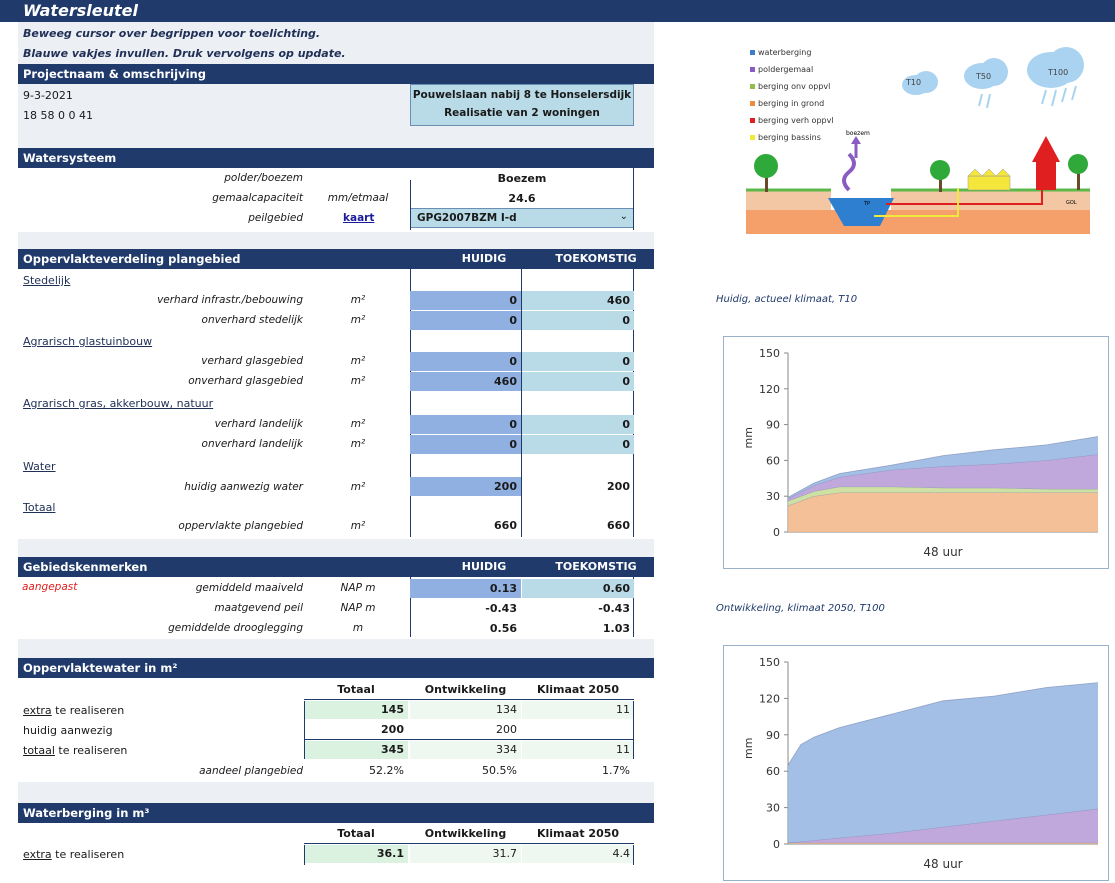 This screenshot has height=883, width=1115. I want to click on input-huidig: 460, so click(465, 381).